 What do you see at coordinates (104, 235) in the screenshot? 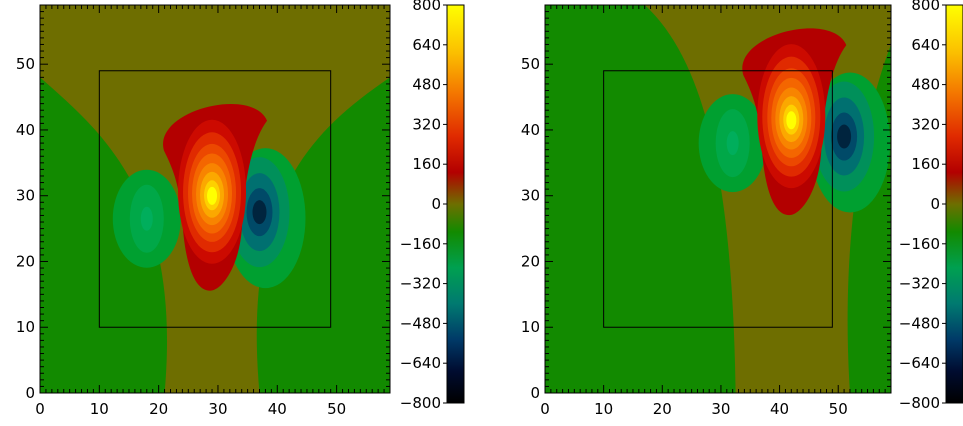
I see `green-region-left` at bounding box center [104, 235].